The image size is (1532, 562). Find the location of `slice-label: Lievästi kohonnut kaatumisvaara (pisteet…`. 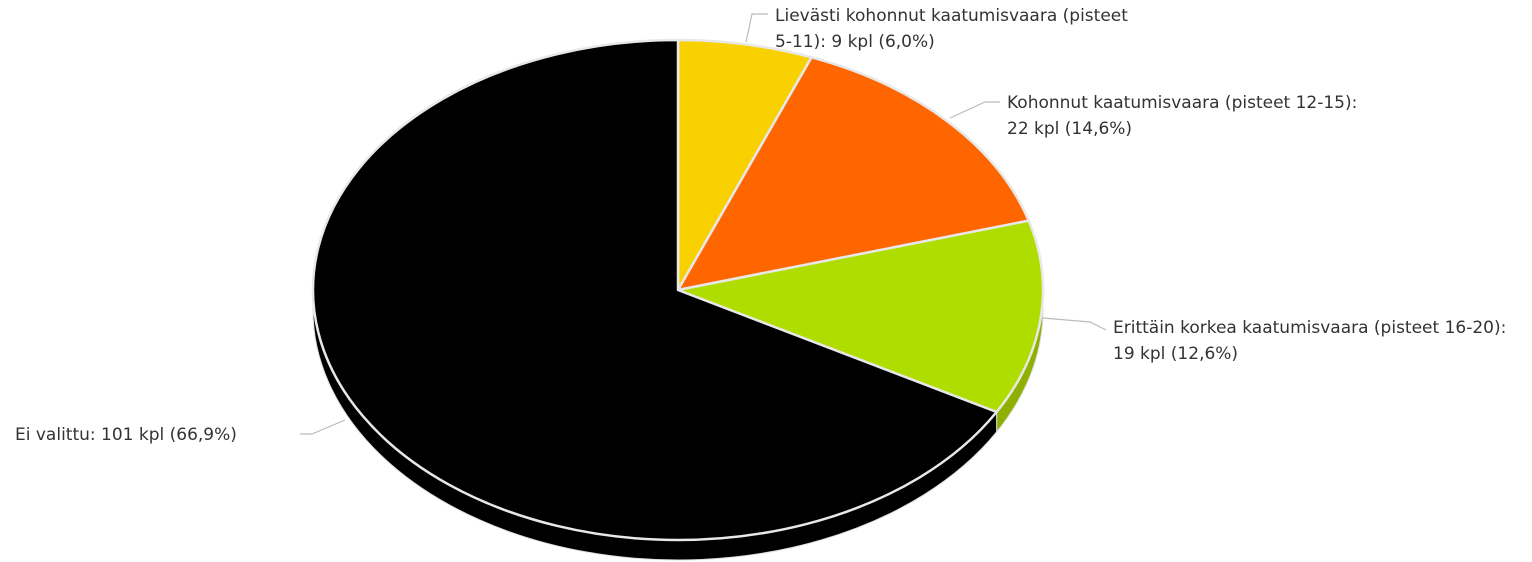

slice-label: Lievästi kohonnut kaatumisvaara (pisteet… is located at coordinates (951, 29).